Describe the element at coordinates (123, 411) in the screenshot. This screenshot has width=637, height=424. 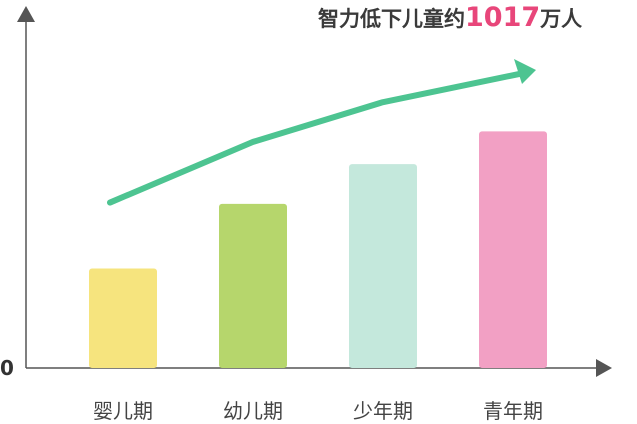
I see `x-tick-label-1: 婴儿期` at that location.